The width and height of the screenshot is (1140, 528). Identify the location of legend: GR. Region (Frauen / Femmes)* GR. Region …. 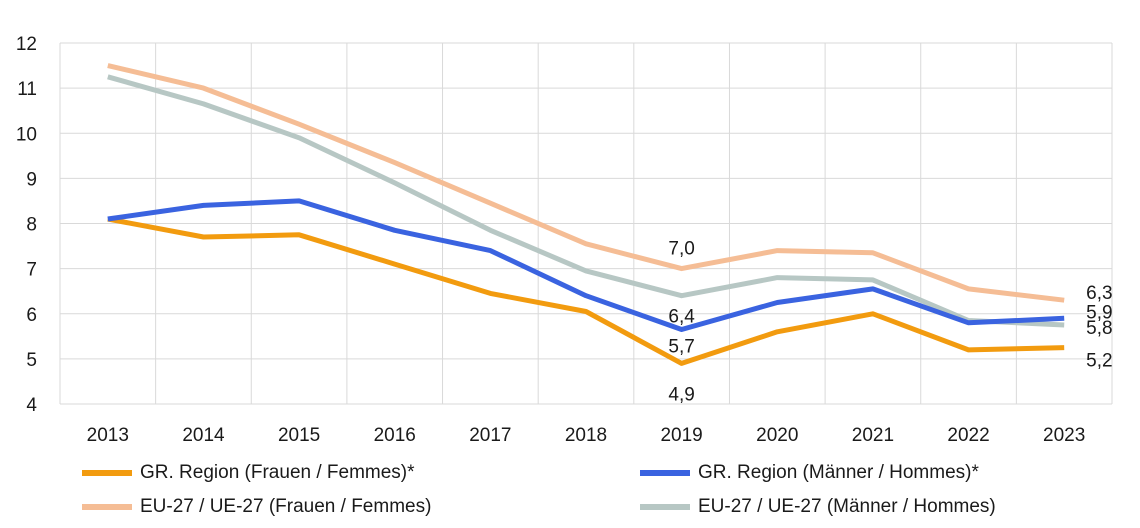
(570, 490).